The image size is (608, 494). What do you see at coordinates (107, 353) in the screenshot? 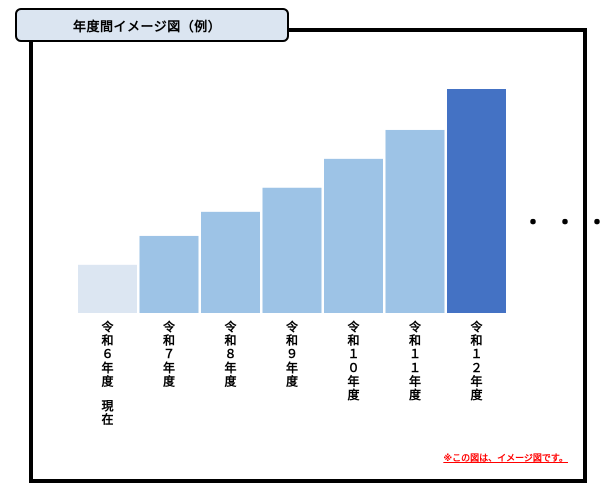
I see `category-label-1: 令和６年度` at bounding box center [107, 353].